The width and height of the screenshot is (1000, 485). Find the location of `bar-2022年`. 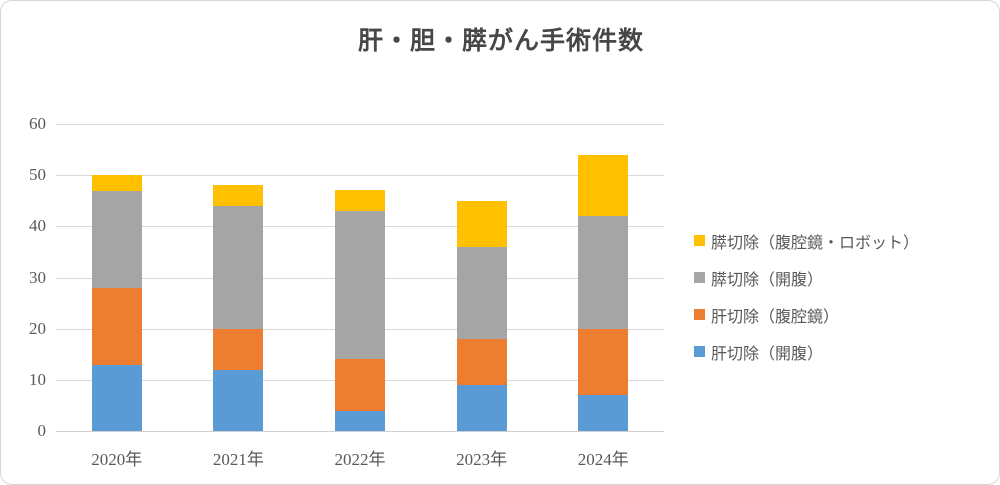

bar-2022年 is located at coordinates (360, 310).